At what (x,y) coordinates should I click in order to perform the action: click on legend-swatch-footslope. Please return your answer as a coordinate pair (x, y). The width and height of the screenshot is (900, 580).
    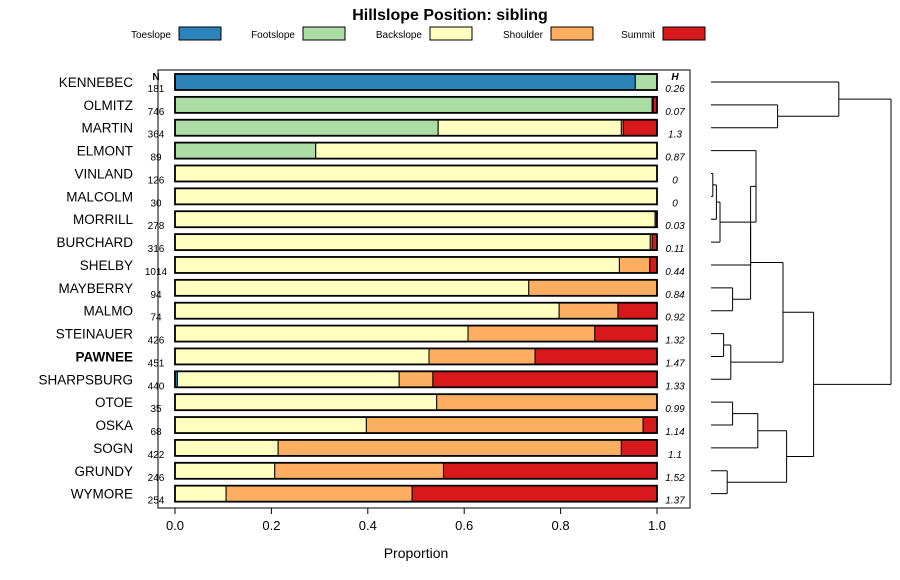
    Looking at the image, I should click on (324, 33).